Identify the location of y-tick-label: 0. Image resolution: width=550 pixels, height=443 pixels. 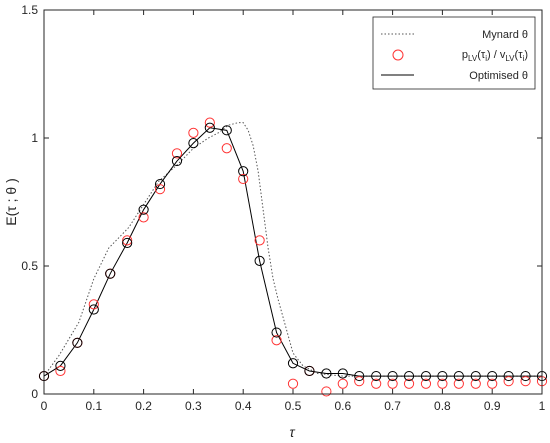
(34, 394).